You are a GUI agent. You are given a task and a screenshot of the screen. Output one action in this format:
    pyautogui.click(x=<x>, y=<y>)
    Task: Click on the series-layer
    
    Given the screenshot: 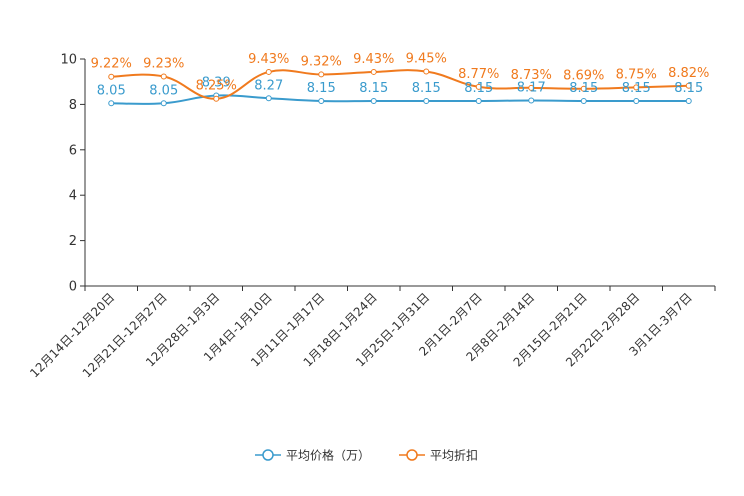 What is the action you would take?
    pyautogui.click(x=400, y=87)
    